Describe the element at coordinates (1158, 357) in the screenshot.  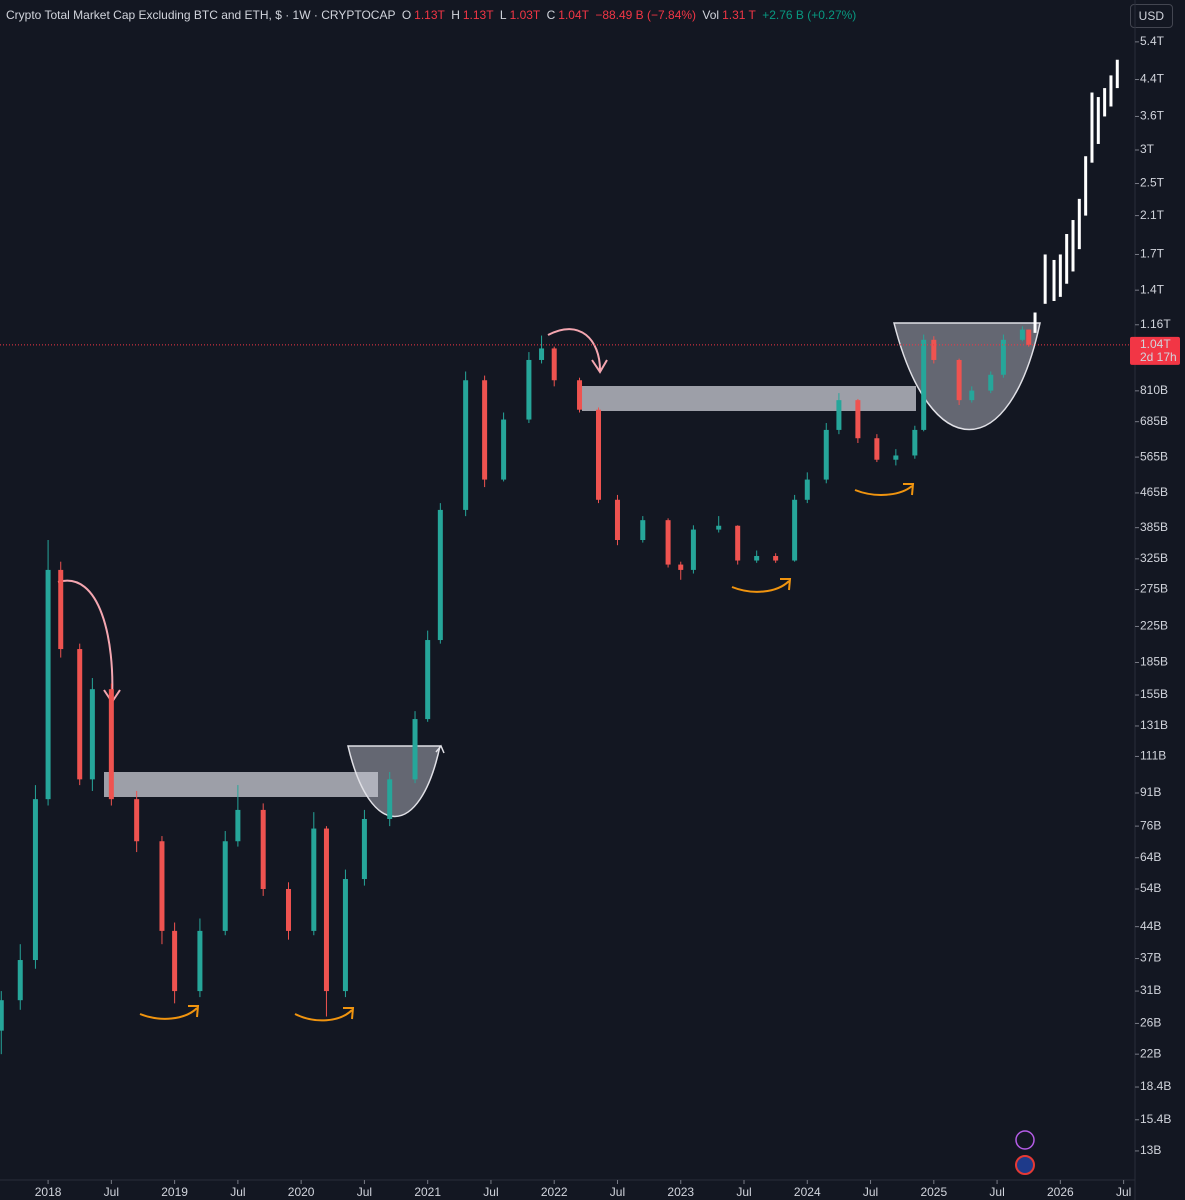
I see `countdown: 2d 17h` at that location.